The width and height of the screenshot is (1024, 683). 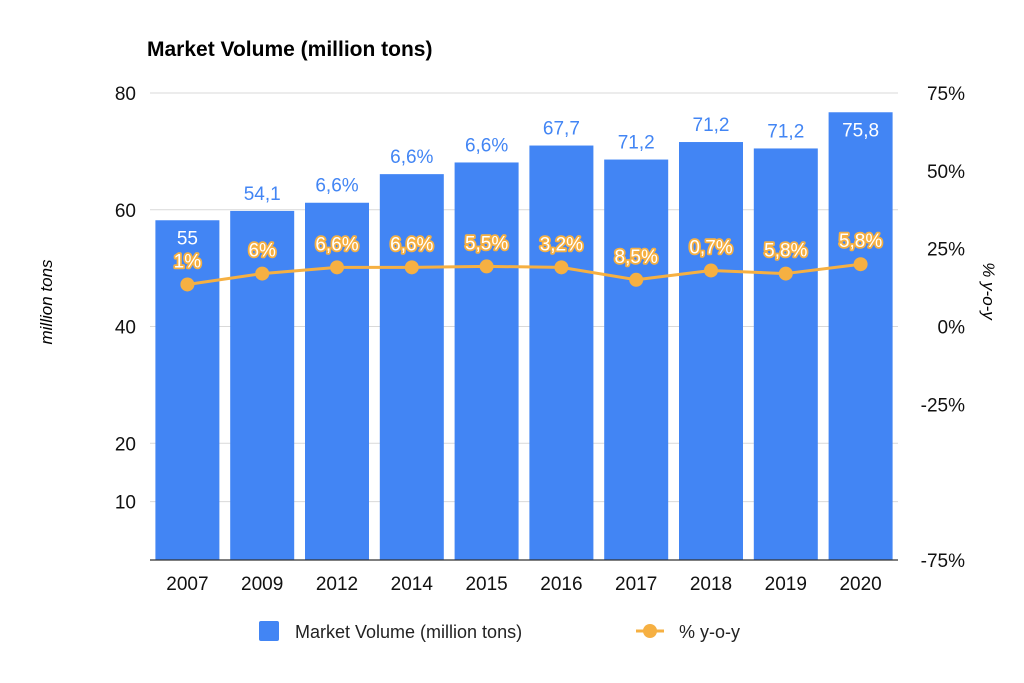 What do you see at coordinates (710, 247) in the screenshot?
I see `line-data-label: 0,7%` at bounding box center [710, 247].